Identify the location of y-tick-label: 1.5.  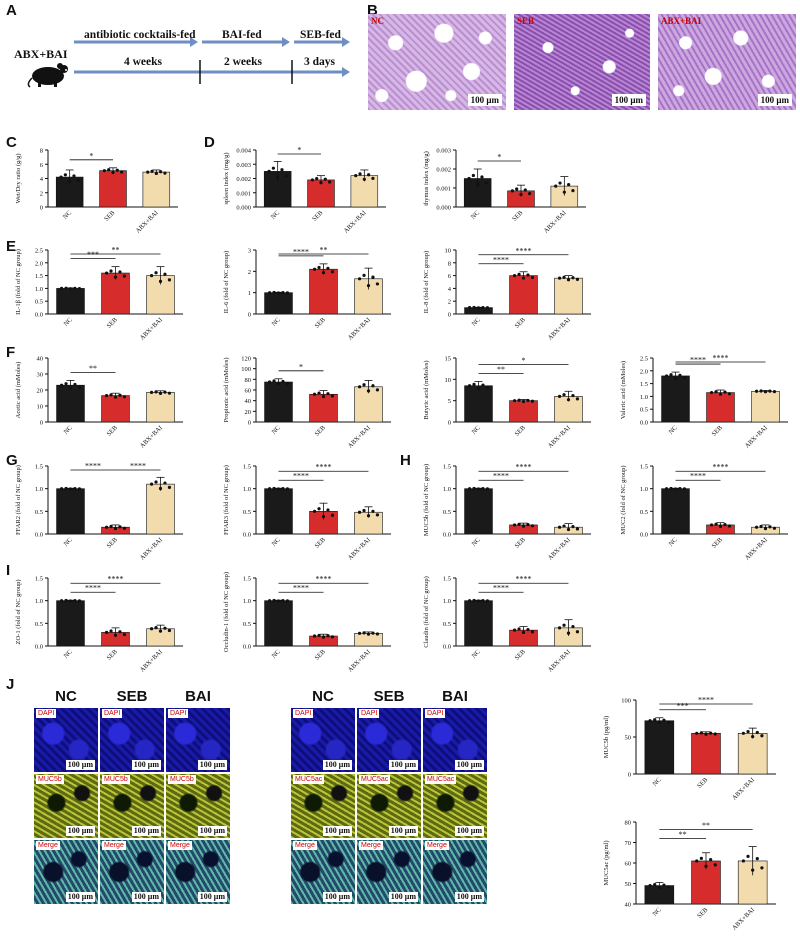
(39, 276).